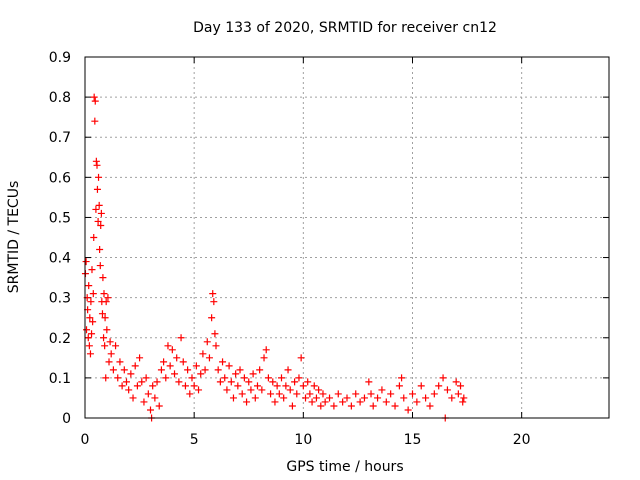 Image resolution: width=640 pixels, height=480 pixels. I want to click on y-tick-label: 0.7, so click(60, 138).